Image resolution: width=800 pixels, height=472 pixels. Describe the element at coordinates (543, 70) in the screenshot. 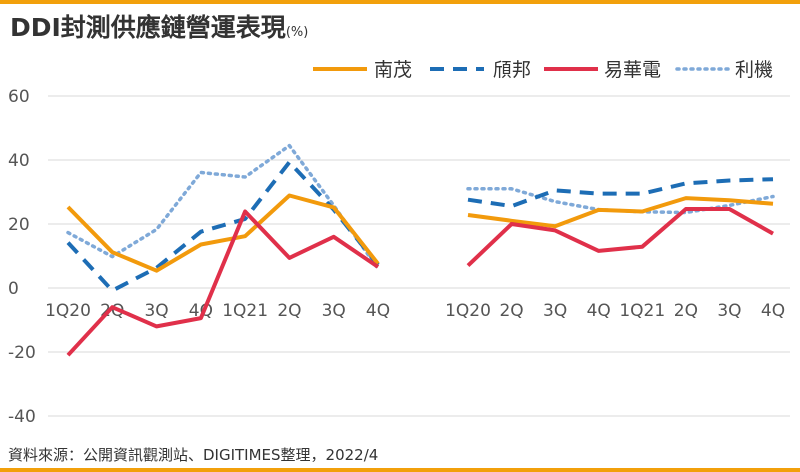

I see `legend: 南茂 頎邦 易華電 利機` at that location.